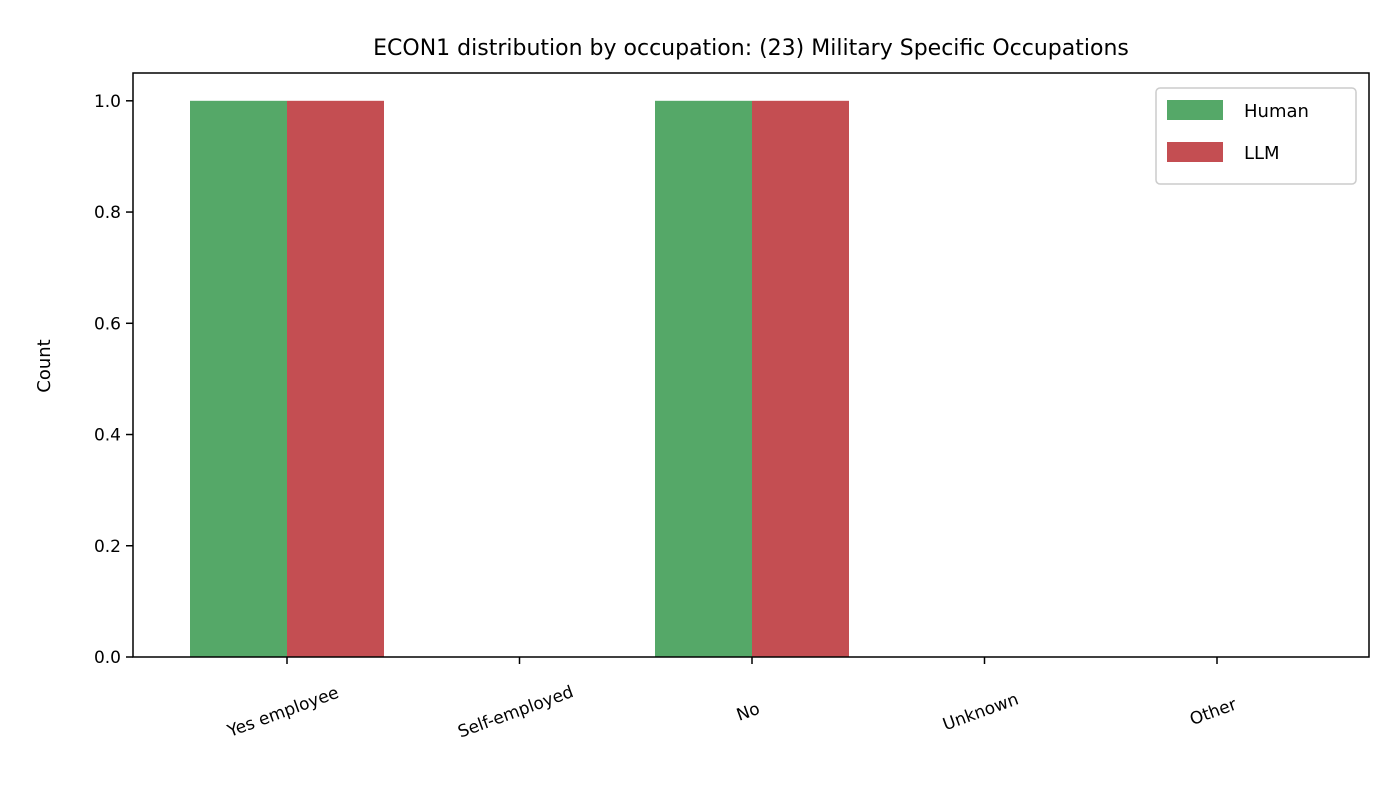  Describe the element at coordinates (107, 436) in the screenshot. I see `y-tick-label: 0.4` at that location.